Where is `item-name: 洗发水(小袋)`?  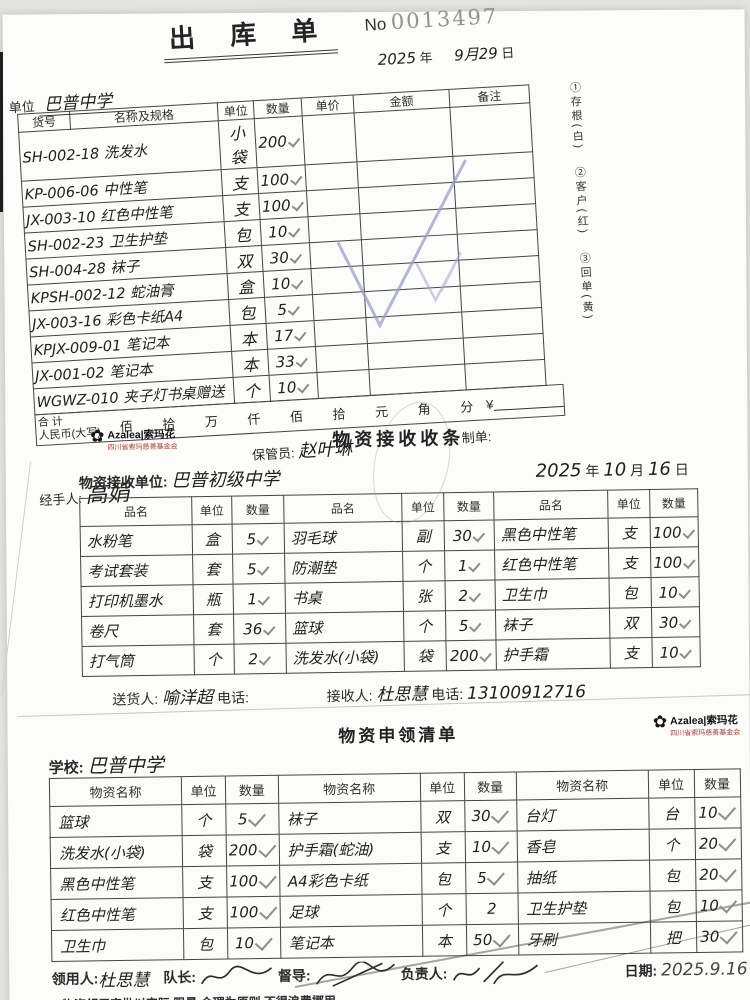 item-name: 洗发水(小袋) is located at coordinates (116, 852).